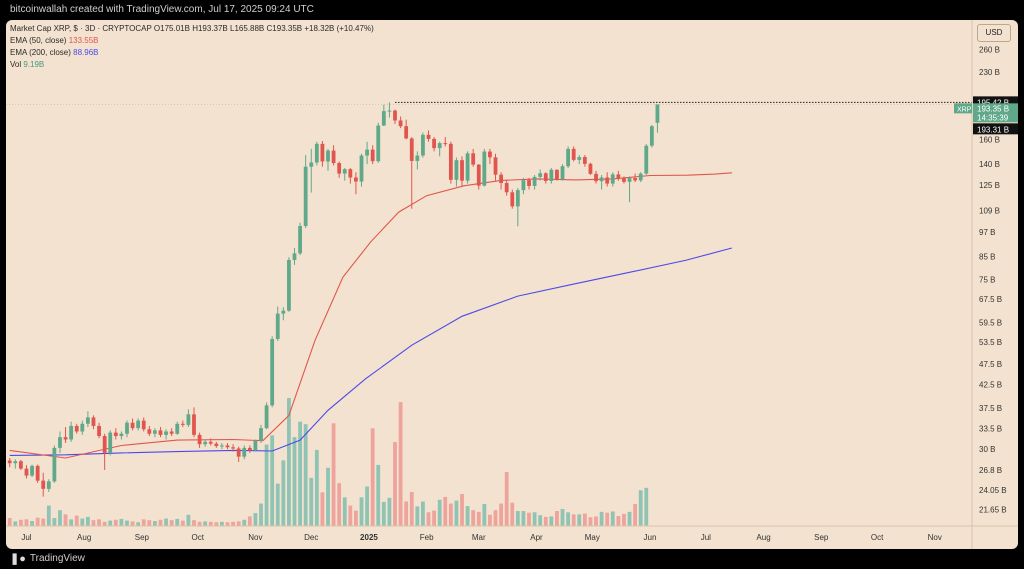 This screenshot has width=1024, height=569. Describe the element at coordinates (40, 52) in the screenshot. I see `legend-ema200-label: EMA (200, close)` at that location.